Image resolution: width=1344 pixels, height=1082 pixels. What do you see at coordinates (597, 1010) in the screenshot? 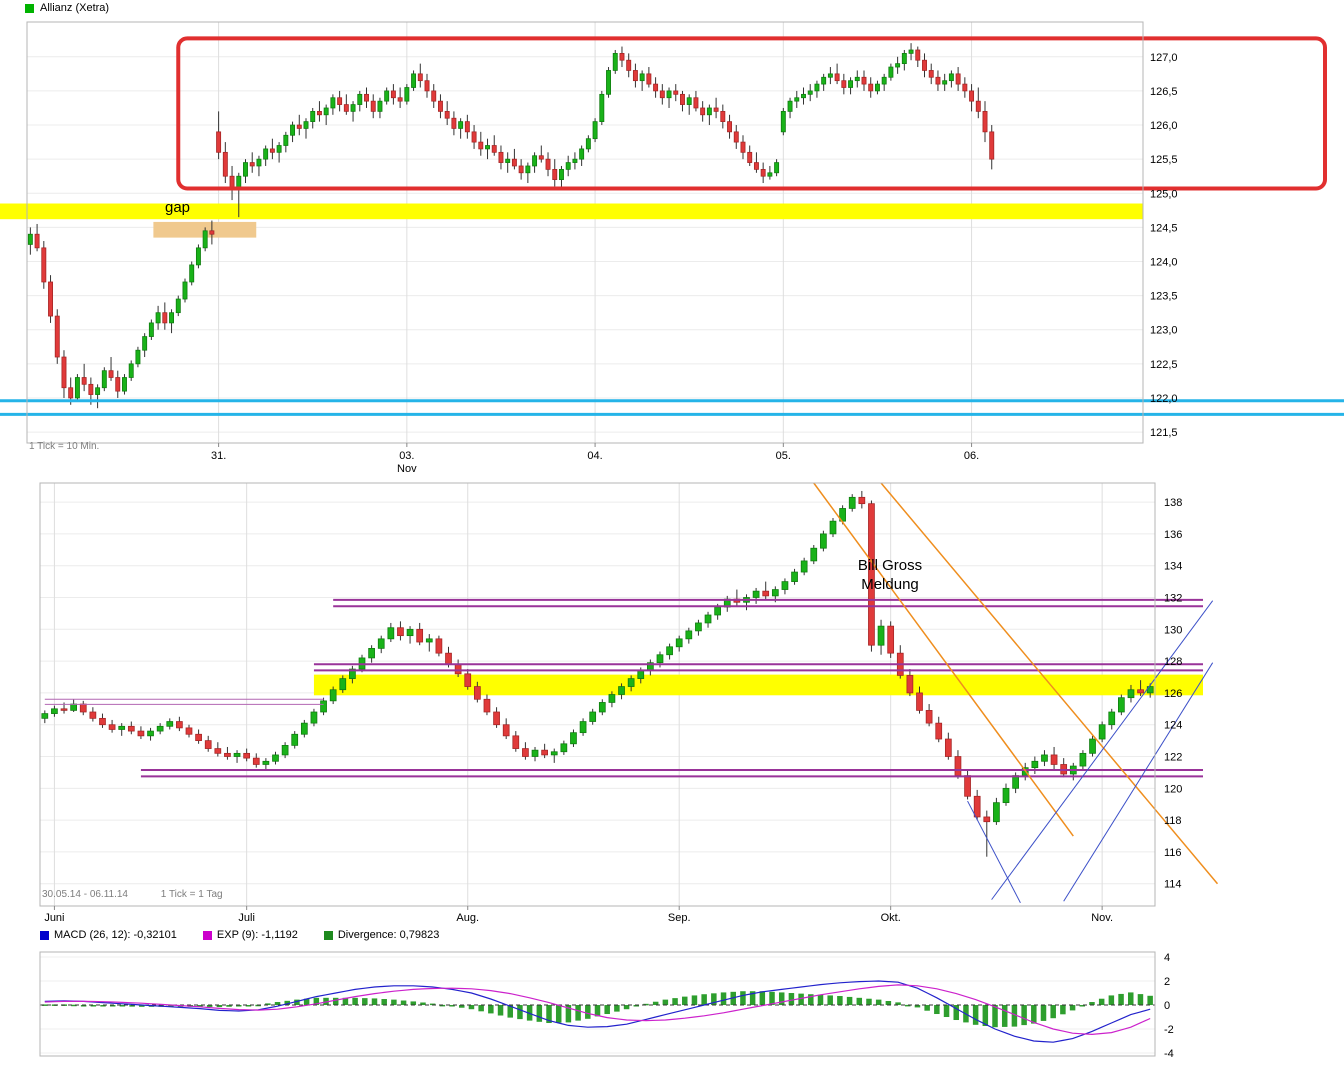
I see `exp-line` at bounding box center [597, 1010].